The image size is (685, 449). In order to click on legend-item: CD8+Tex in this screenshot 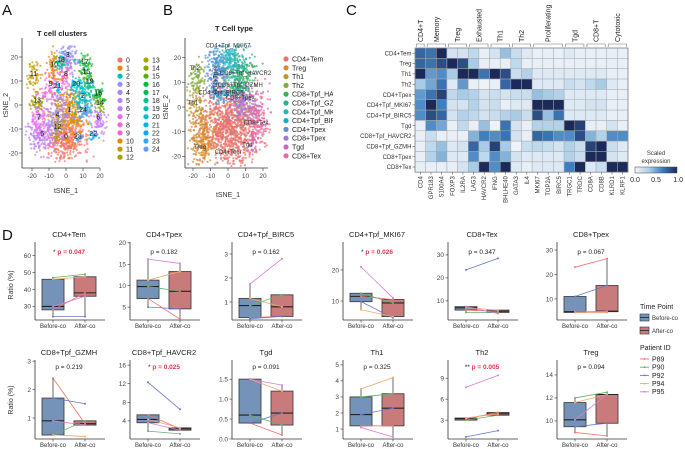, I will do `click(302, 156)`.